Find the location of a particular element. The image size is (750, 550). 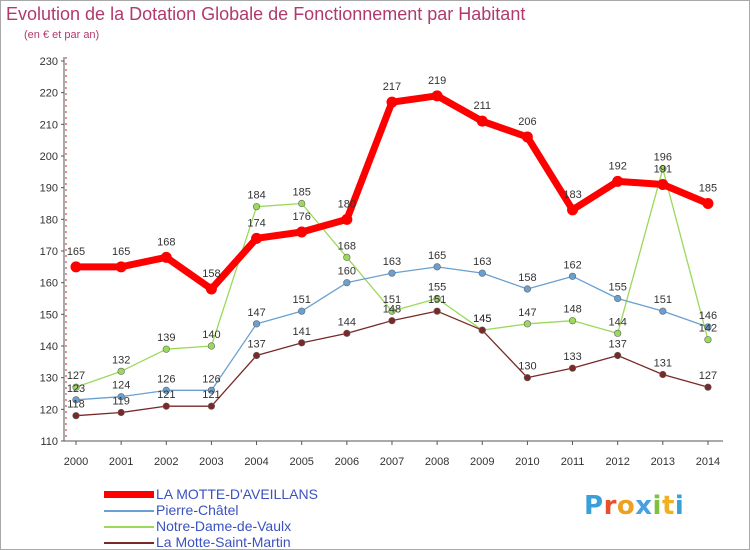

x-tick-label: 2013 is located at coordinates (663, 462).